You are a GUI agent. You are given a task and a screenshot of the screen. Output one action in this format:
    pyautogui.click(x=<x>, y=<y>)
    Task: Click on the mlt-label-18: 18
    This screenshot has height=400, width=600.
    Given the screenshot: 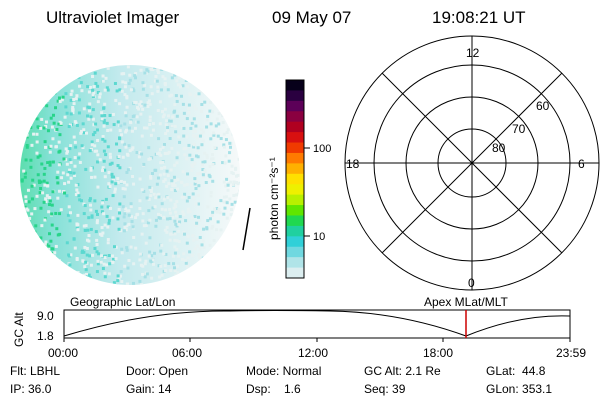 What is the action you would take?
    pyautogui.click(x=353, y=164)
    